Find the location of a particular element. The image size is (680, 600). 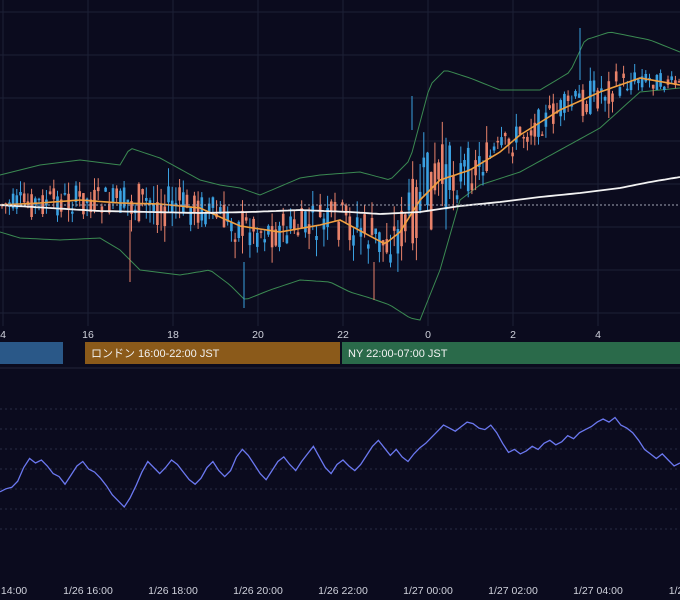

session-bar: ロンドン 16:00-22:00 JST NY 22:00-07:00 JST is located at coordinates (340, 353).